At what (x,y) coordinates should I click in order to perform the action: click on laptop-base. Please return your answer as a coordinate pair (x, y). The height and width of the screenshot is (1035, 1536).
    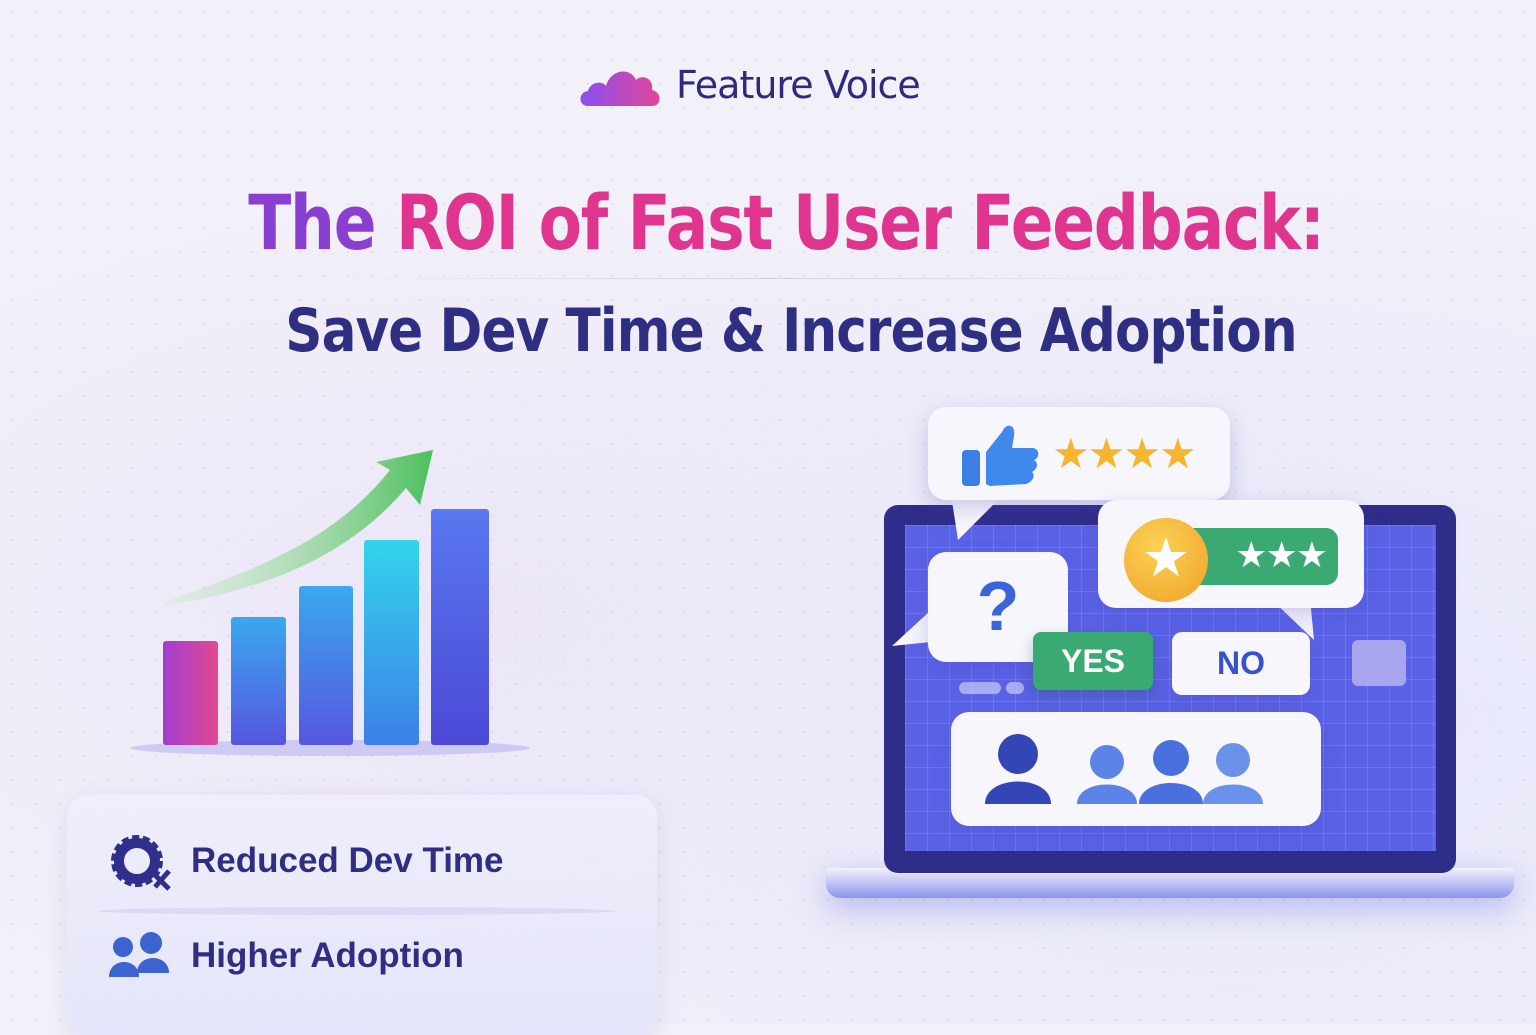
    Looking at the image, I should click on (1170, 883).